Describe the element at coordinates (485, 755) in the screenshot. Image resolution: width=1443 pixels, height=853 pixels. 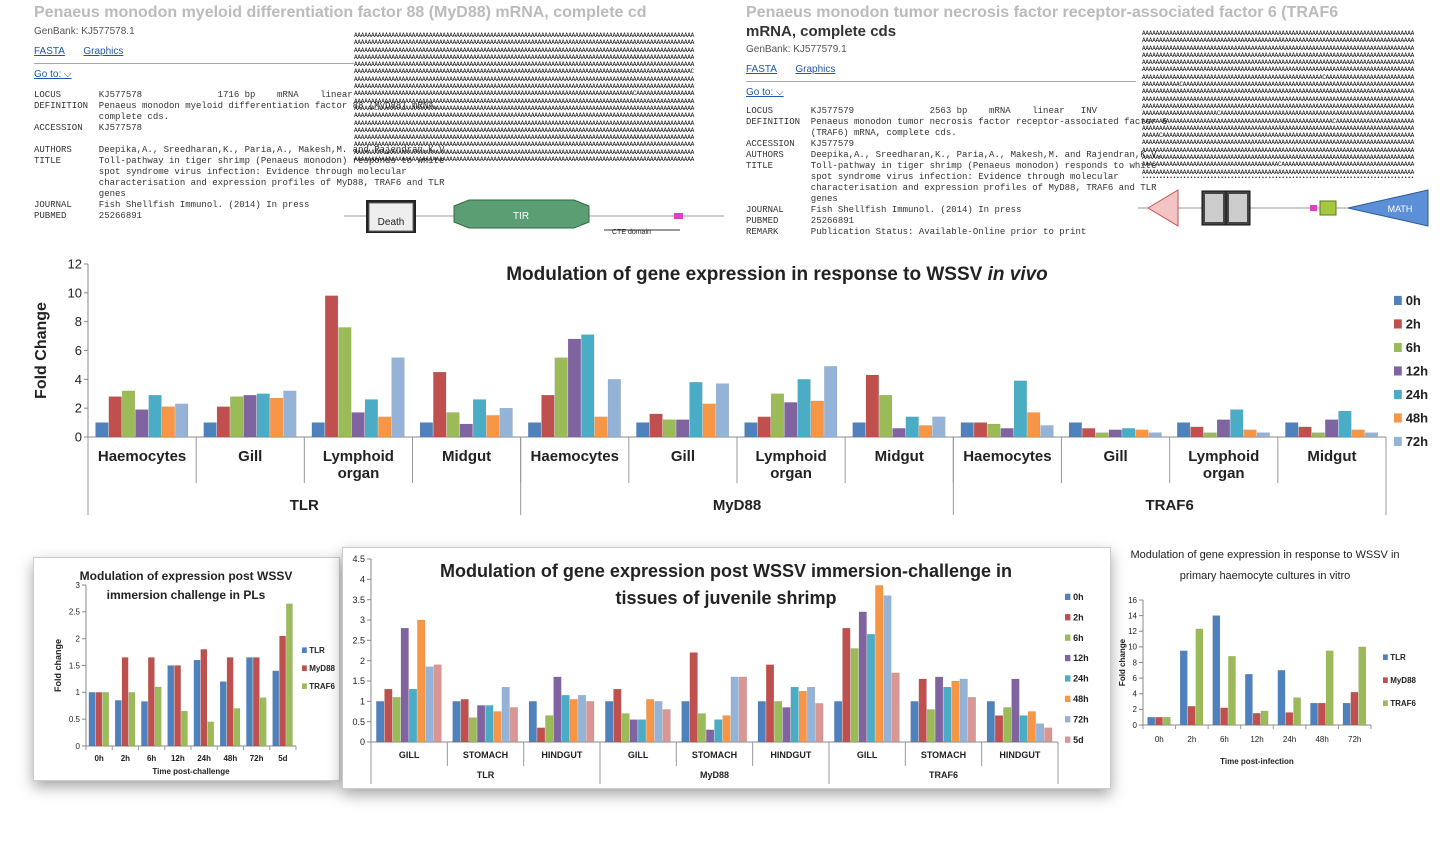
I see `category-label: STOMACH` at that location.